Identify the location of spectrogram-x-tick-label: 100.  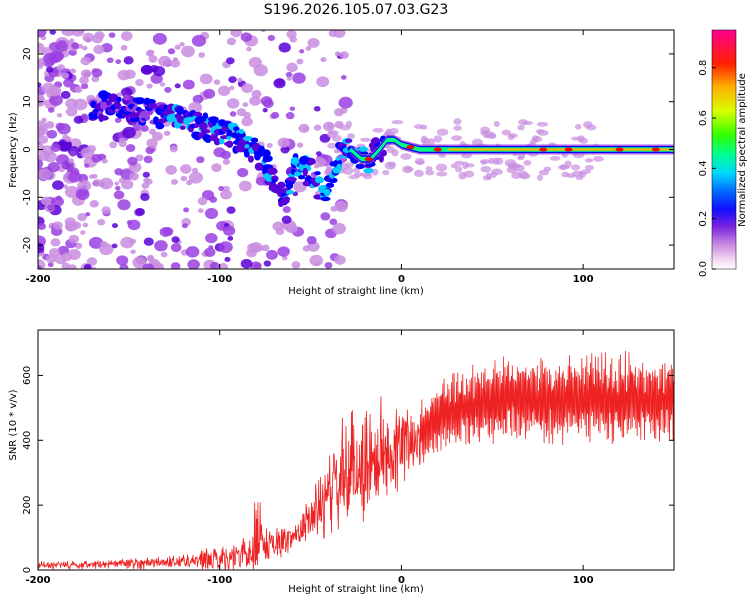
(583, 279).